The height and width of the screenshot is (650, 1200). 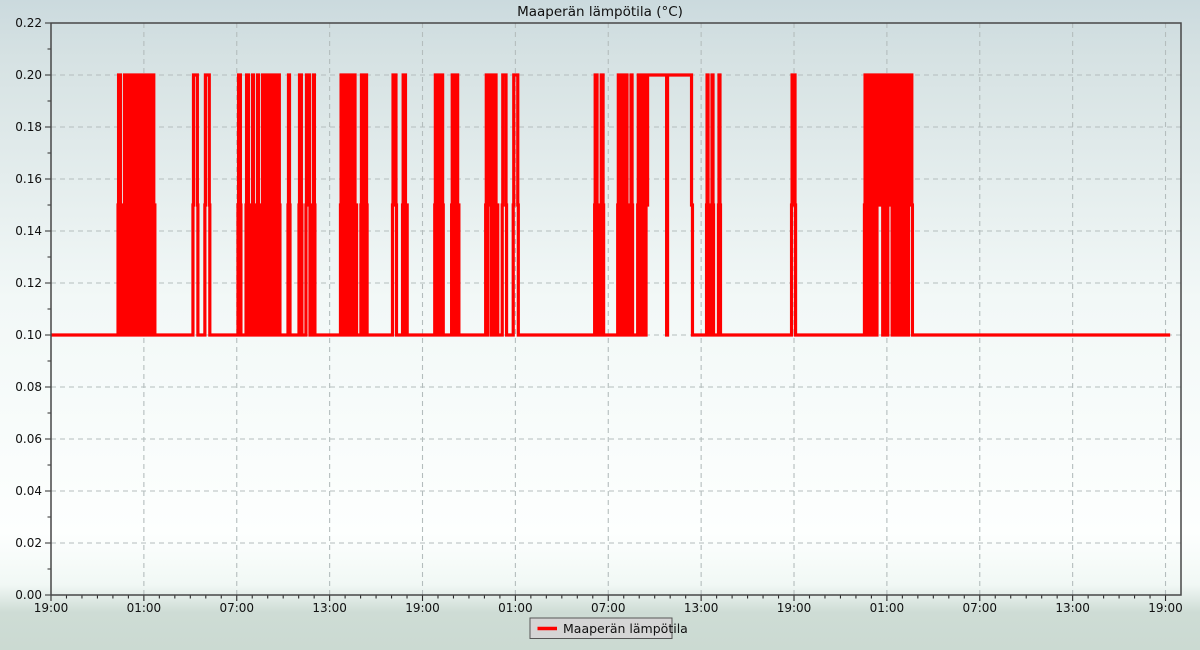 I want to click on legend: Maaperän lämpötila, so click(x=608, y=628).